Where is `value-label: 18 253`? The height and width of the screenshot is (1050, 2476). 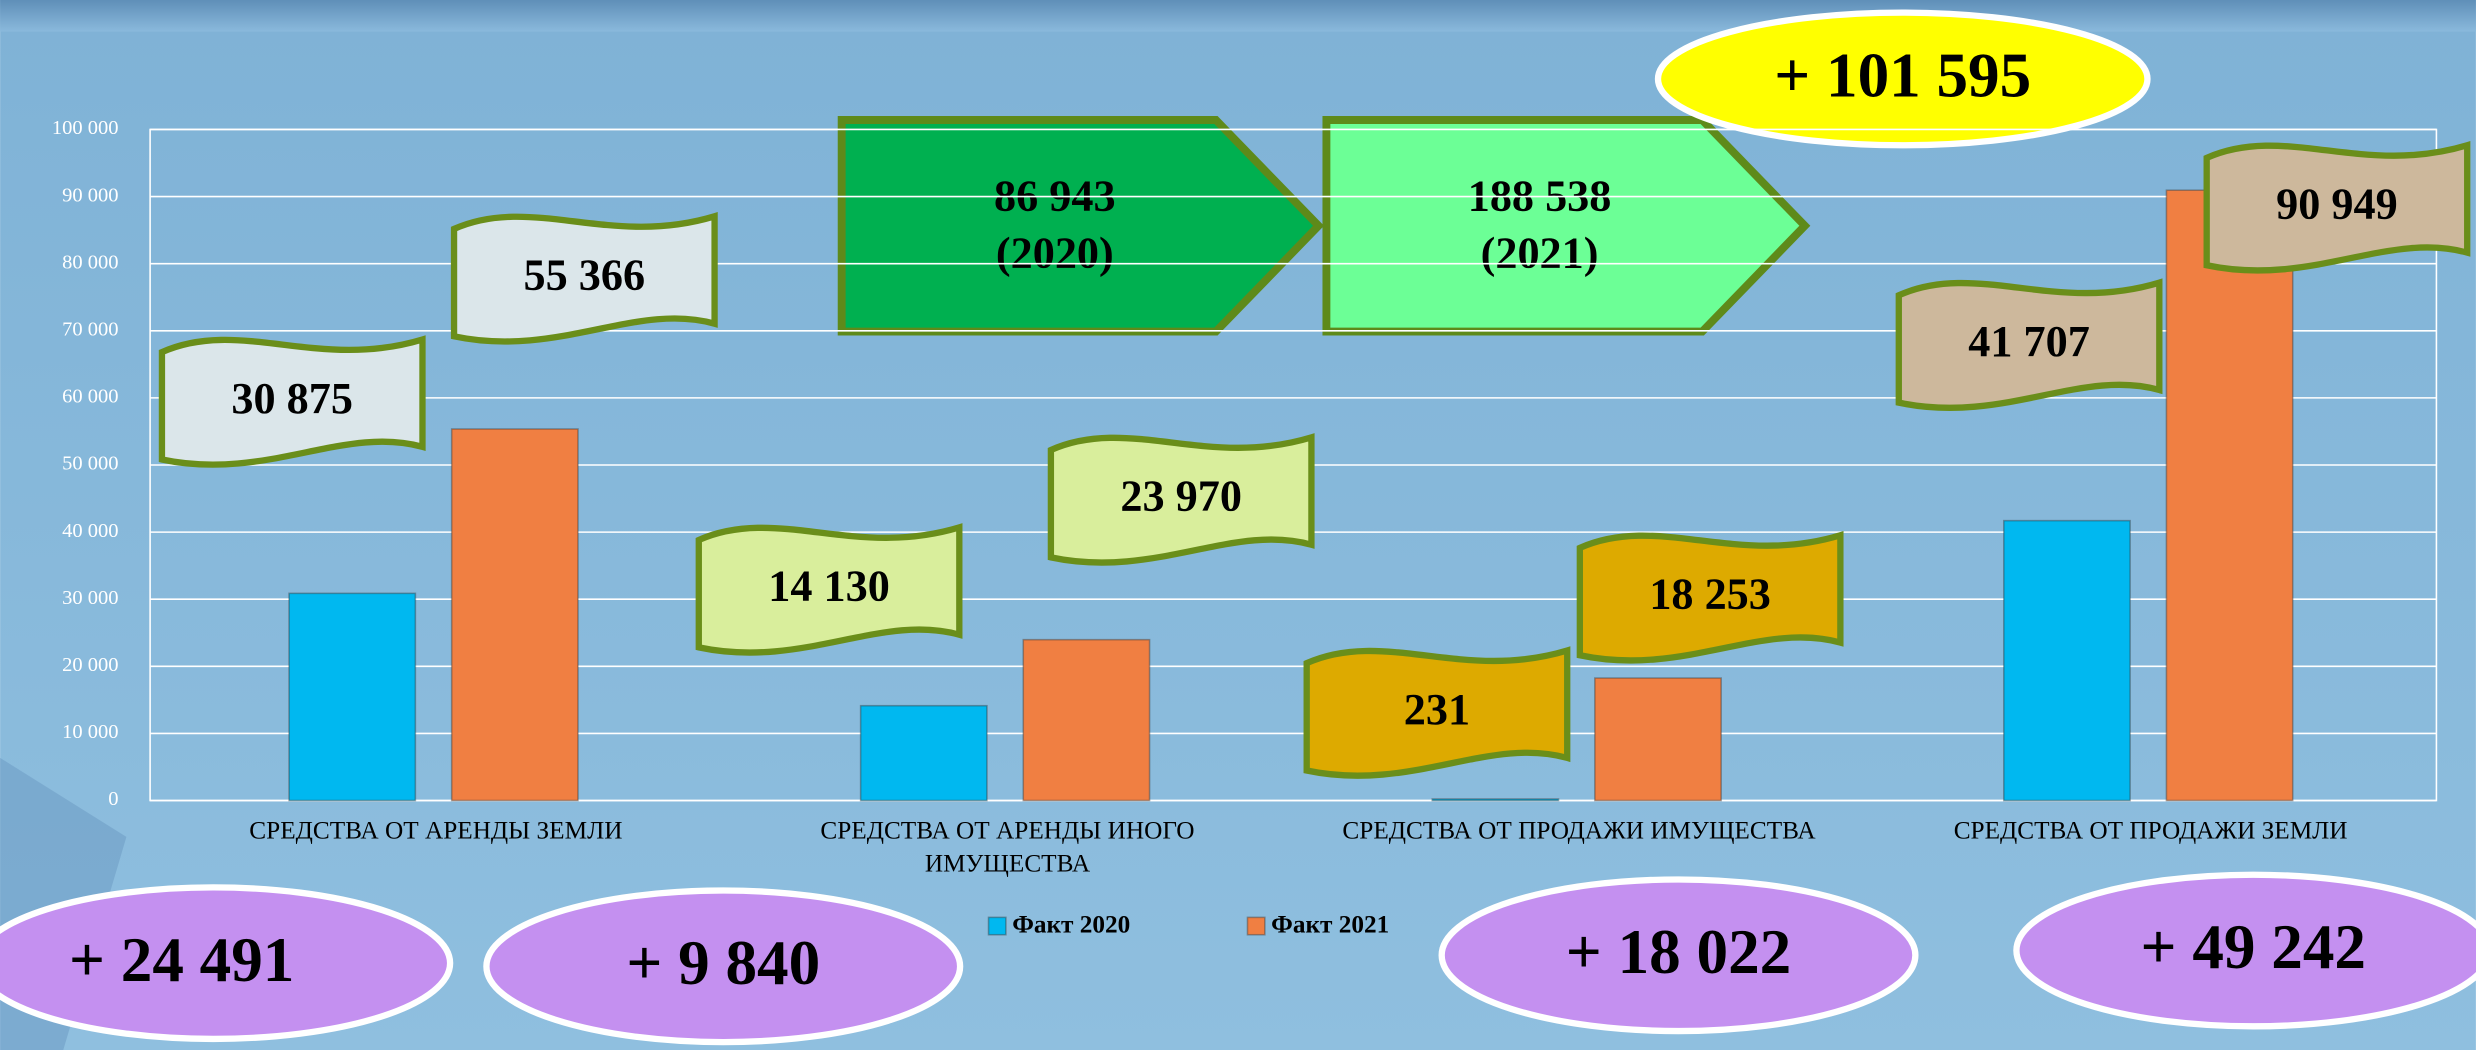 value-label: 18 253 is located at coordinates (1710, 594).